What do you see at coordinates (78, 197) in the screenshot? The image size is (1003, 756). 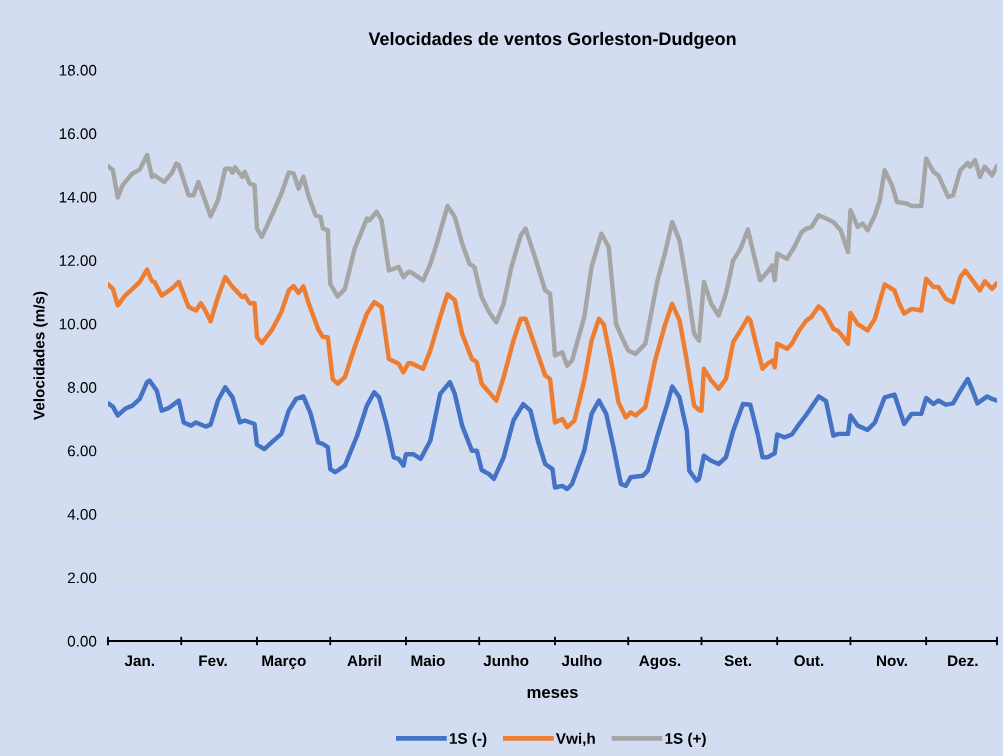 I see `y-tick-label: 14.00` at bounding box center [78, 197].